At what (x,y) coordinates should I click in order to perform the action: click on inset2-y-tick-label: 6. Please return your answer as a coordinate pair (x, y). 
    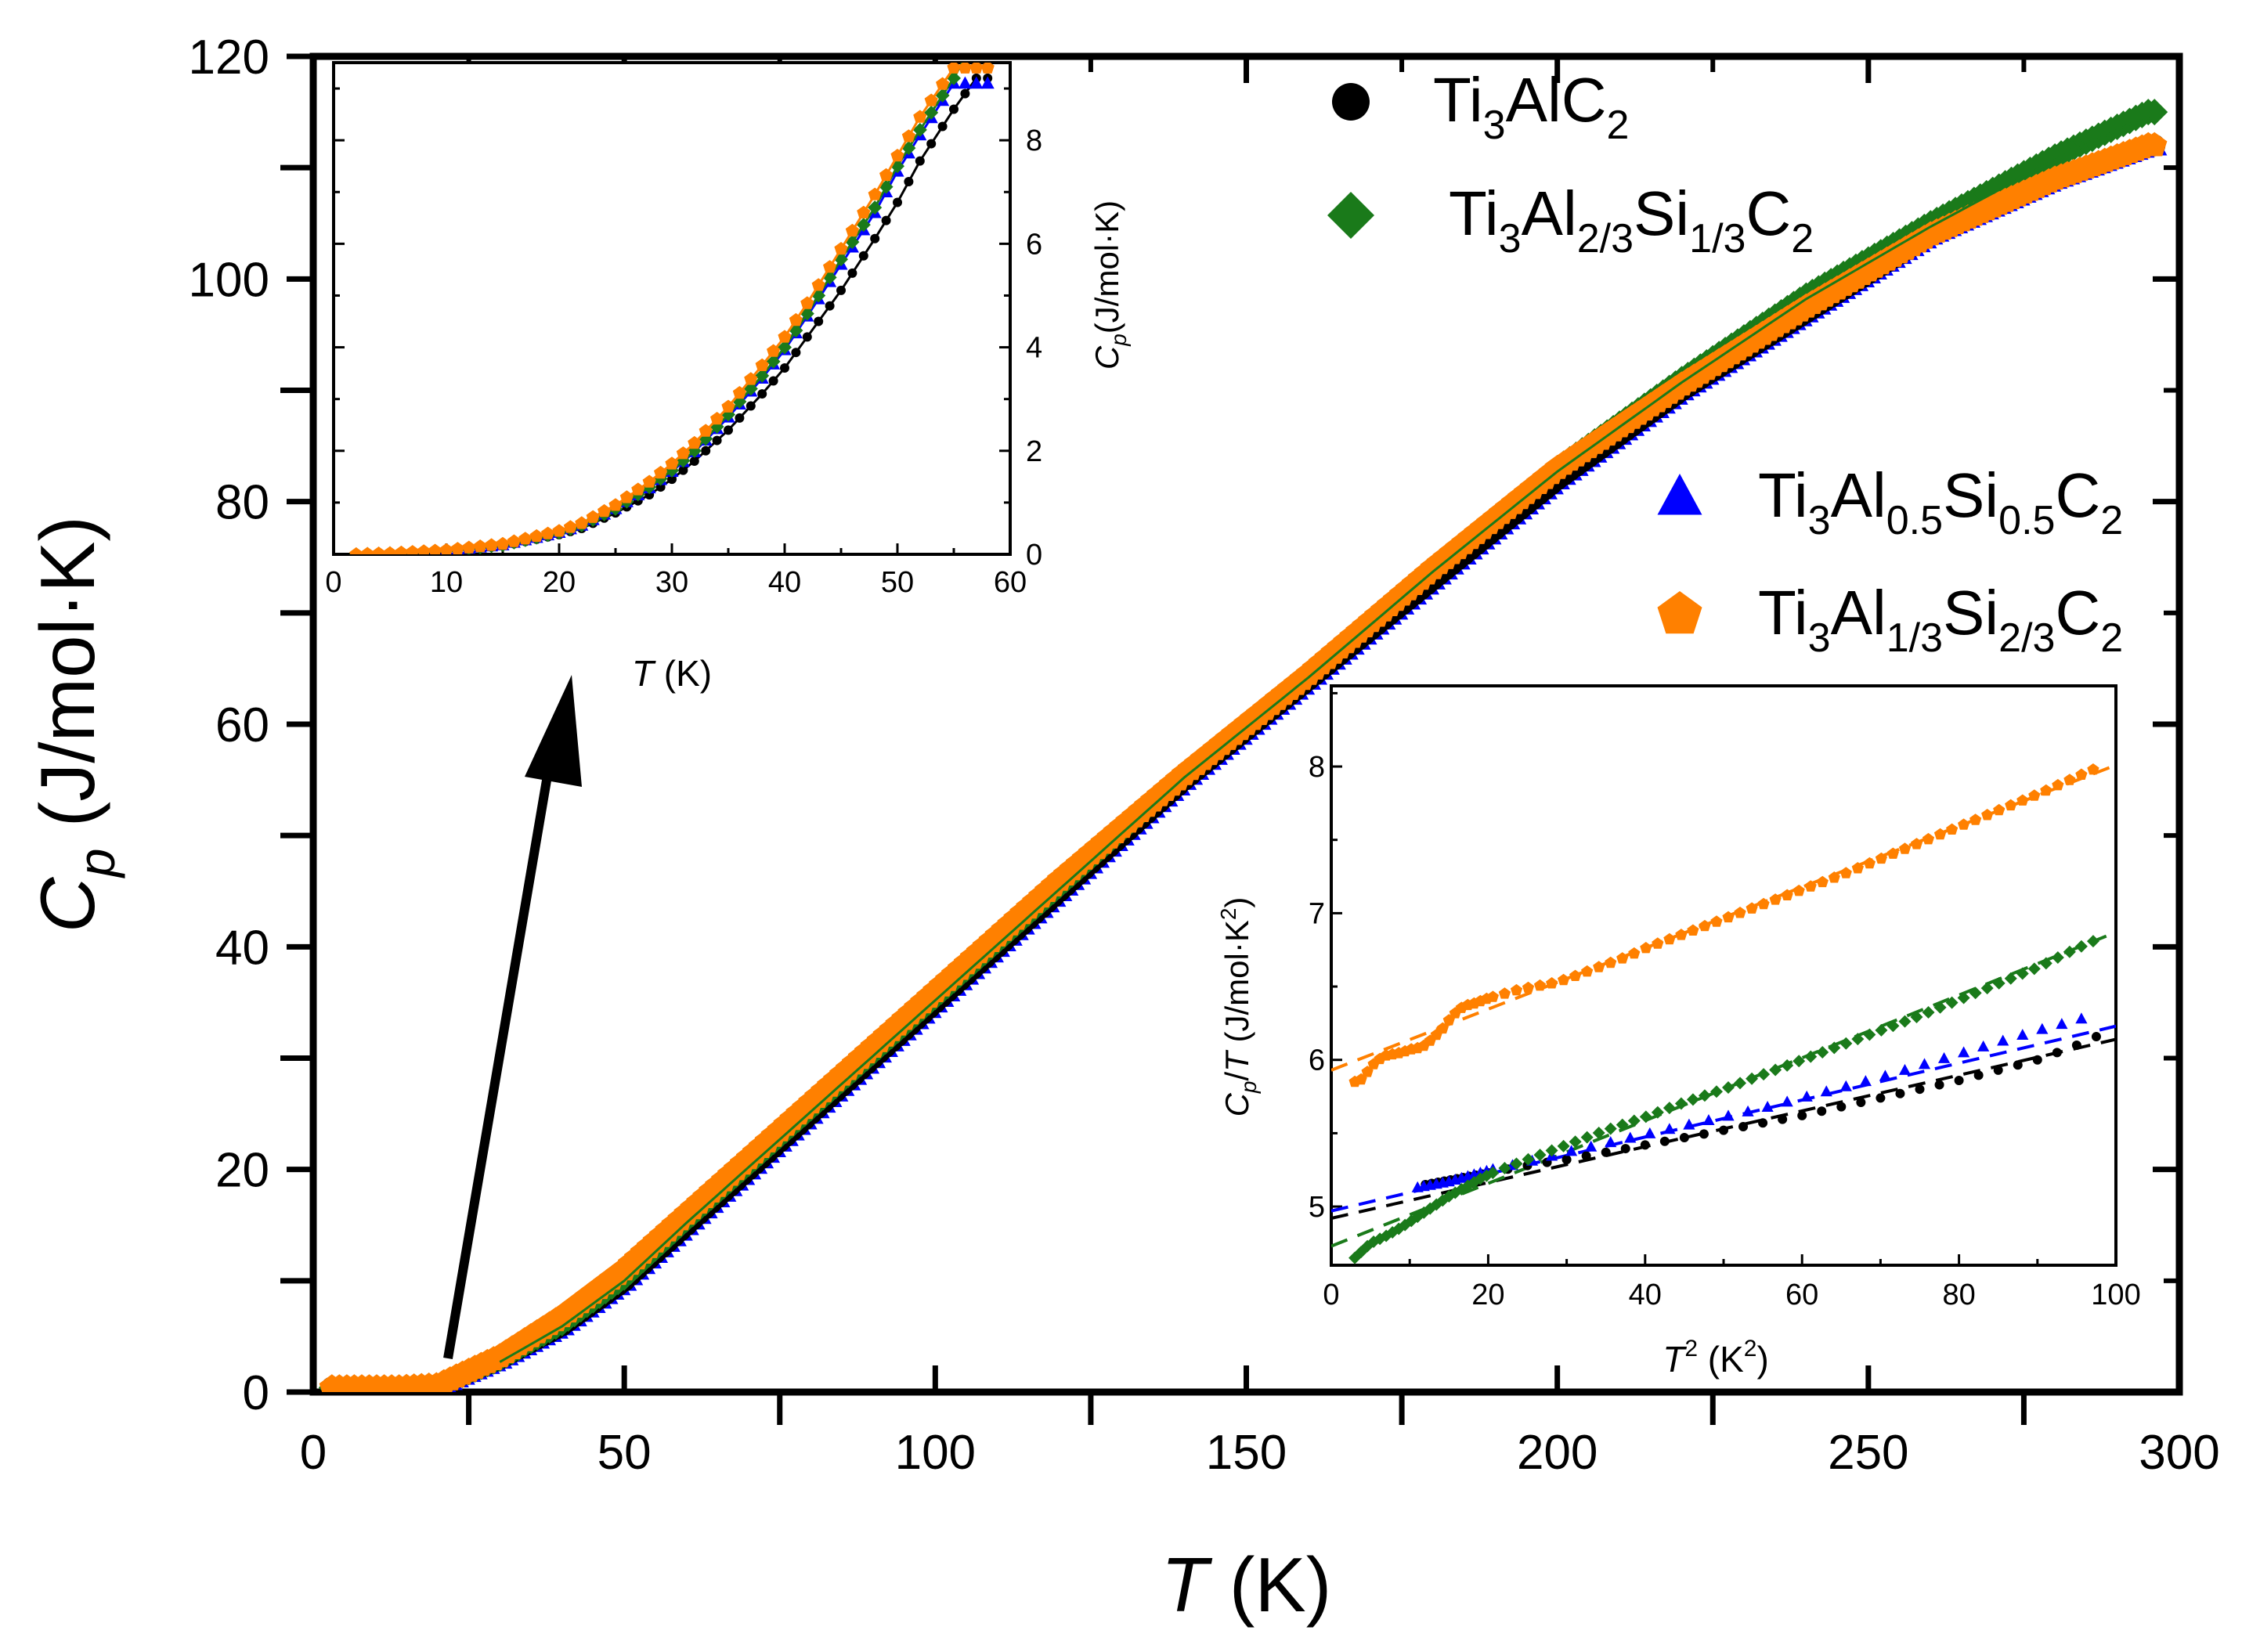
    Looking at the image, I should click on (1317, 1060).